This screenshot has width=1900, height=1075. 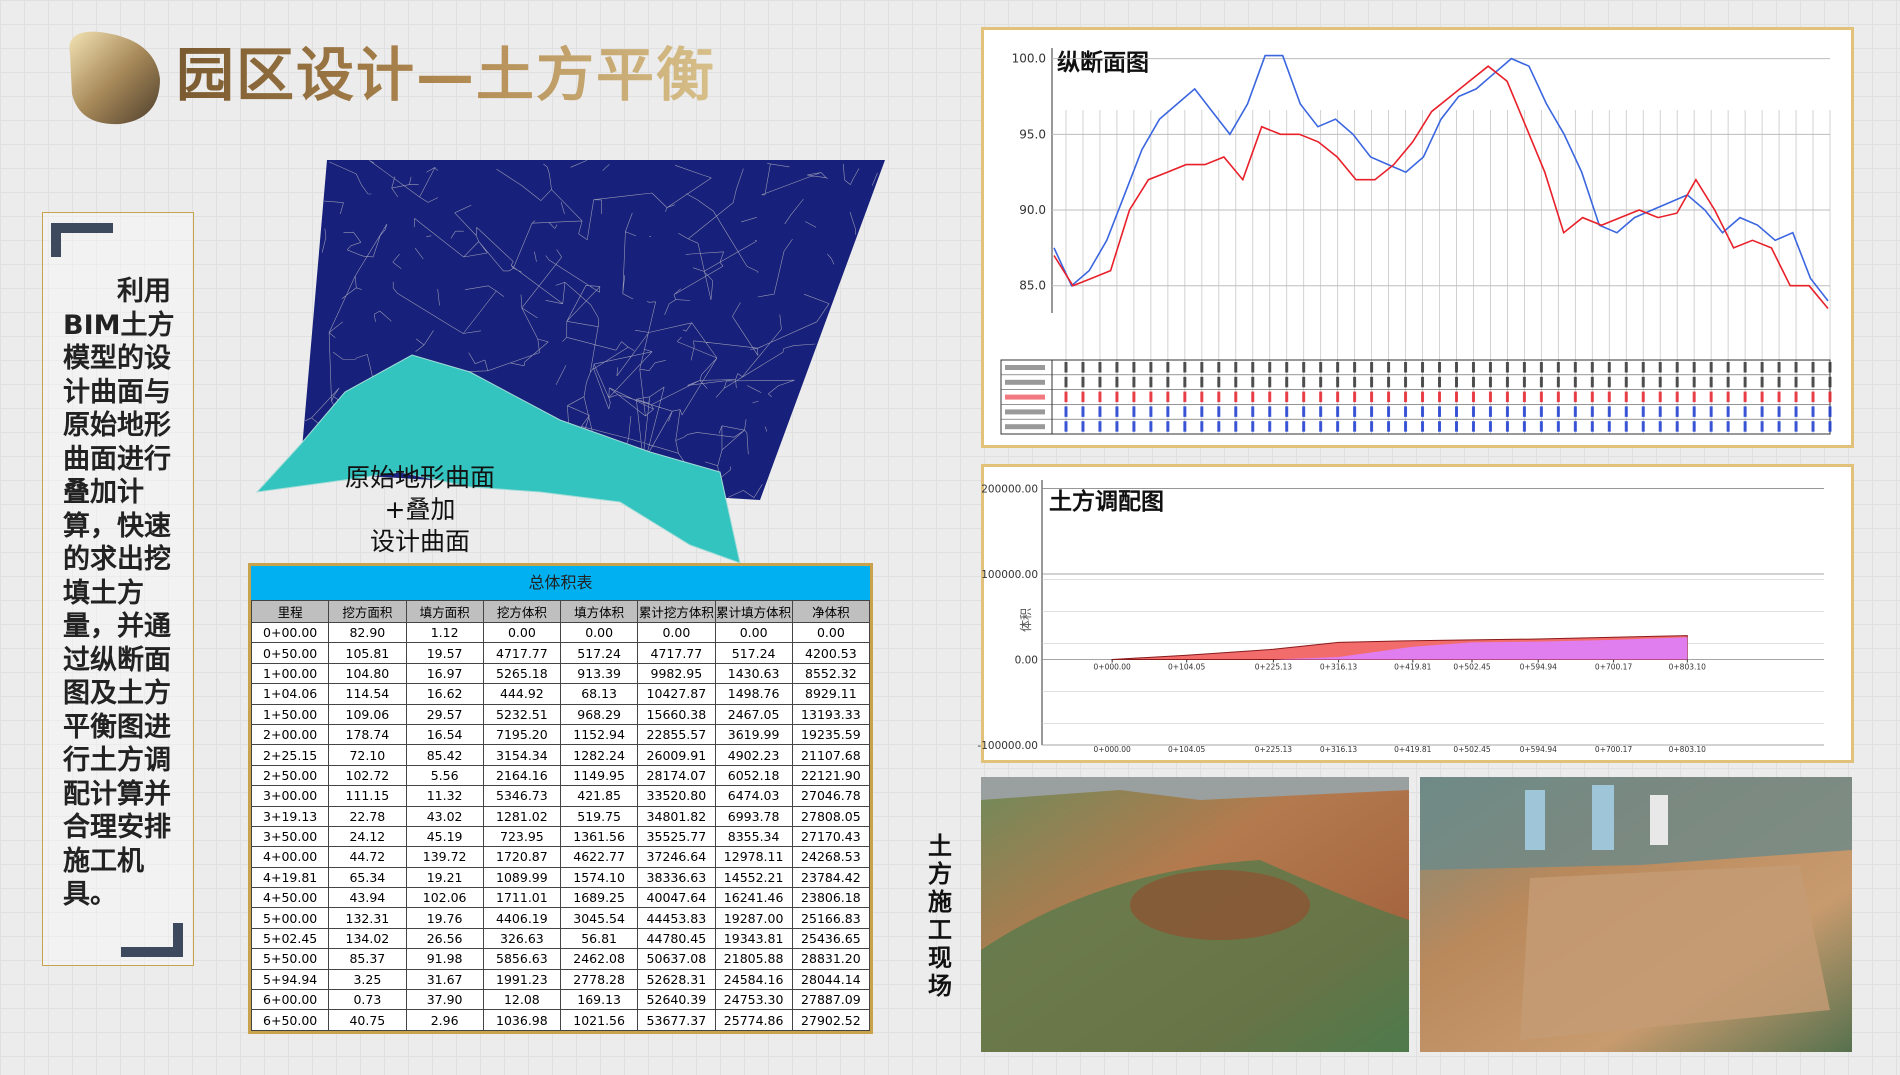 I want to click on table-cell: 517.24, so click(x=599, y=653).